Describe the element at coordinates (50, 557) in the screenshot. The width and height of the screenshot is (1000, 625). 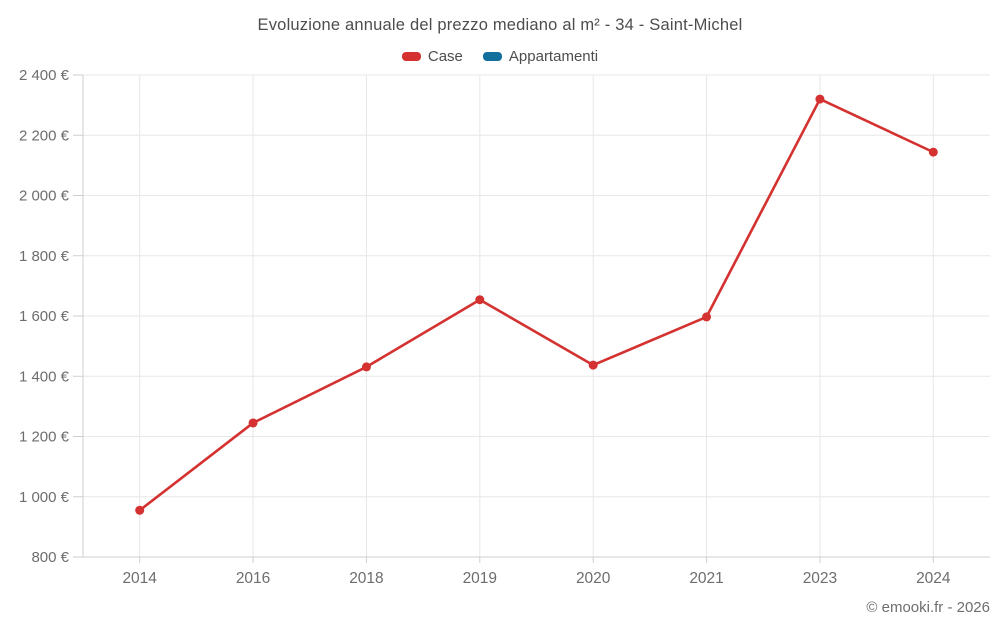
I see `y-axis-label: 800 €` at that location.